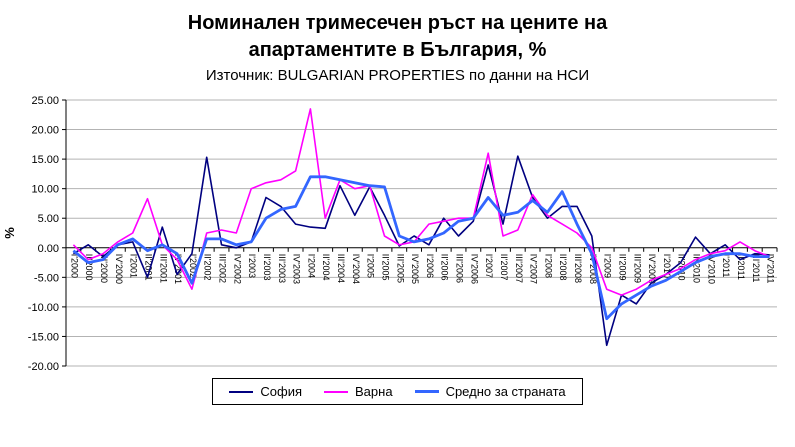 This screenshot has height=447, width=795. I want to click on x-tick-label: IV'2007, so click(534, 269).